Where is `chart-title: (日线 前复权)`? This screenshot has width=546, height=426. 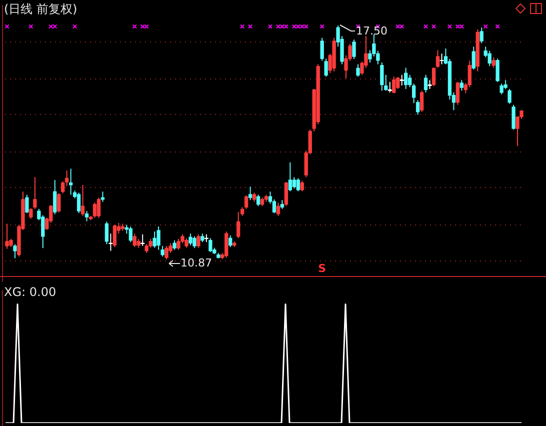 chart-title: (日线 前复权) is located at coordinates (41, 9).